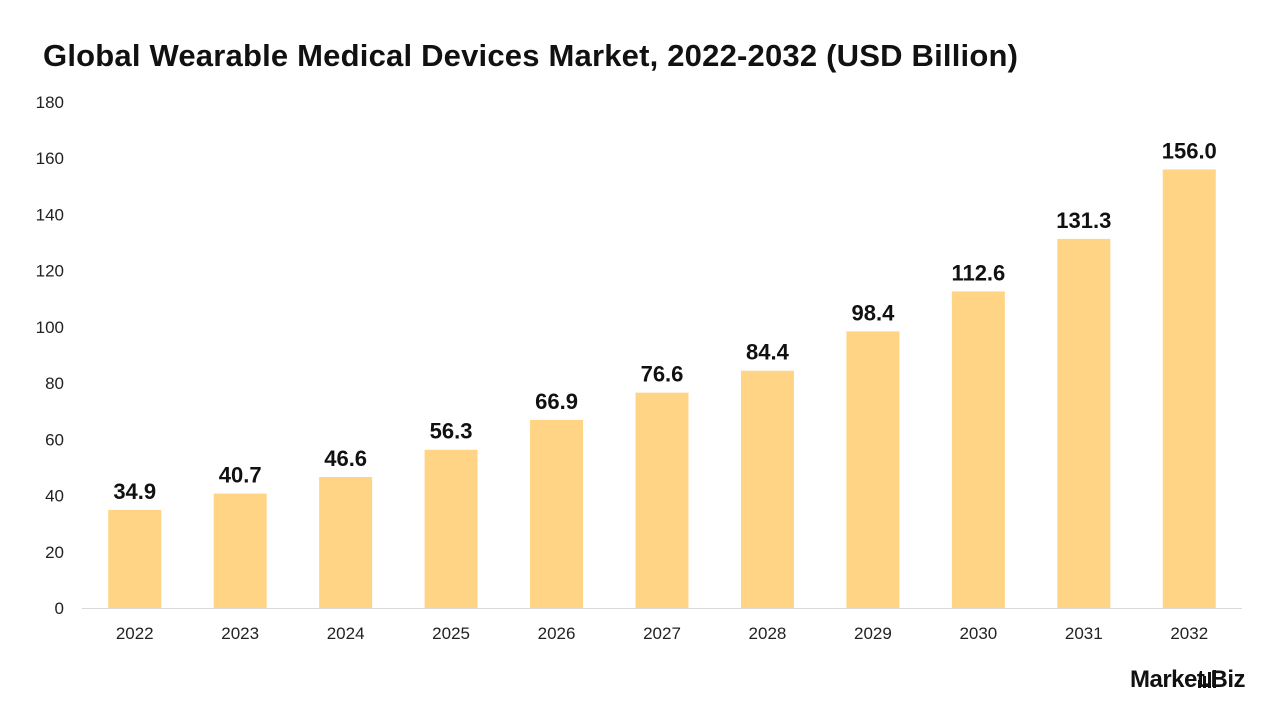 The height and width of the screenshot is (720, 1280). What do you see at coordinates (557, 513) in the screenshot?
I see `bar-2026` at bounding box center [557, 513].